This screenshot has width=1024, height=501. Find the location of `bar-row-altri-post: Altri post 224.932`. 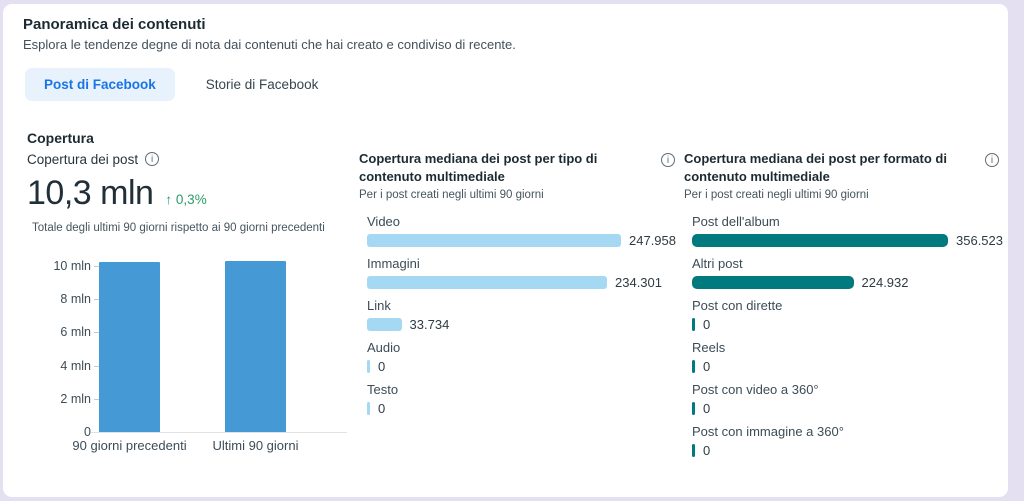

bar-row-altri-post: Altri post 224.932 is located at coordinates (845, 273).